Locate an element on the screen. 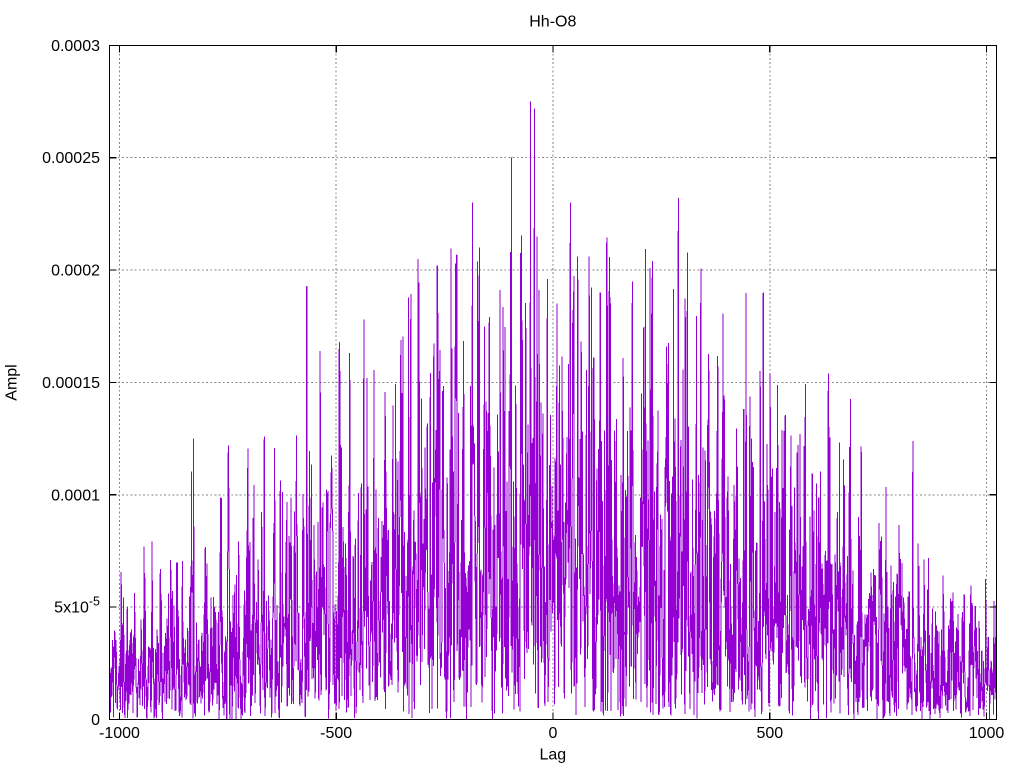  svg-text: 0.0002 is located at coordinates (75, 271).